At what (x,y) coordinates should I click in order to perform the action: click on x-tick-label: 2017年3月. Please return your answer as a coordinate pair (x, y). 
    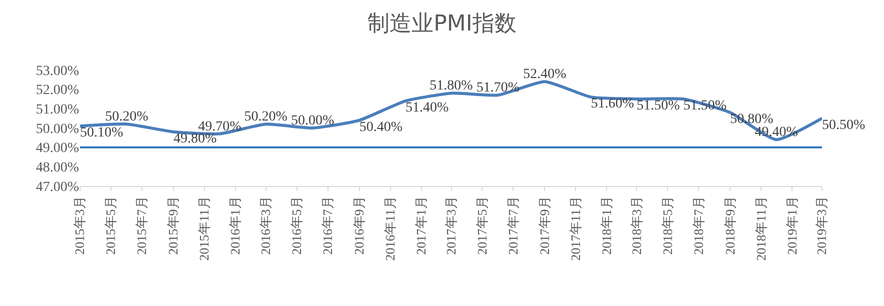
    Looking at the image, I should click on (450, 225).